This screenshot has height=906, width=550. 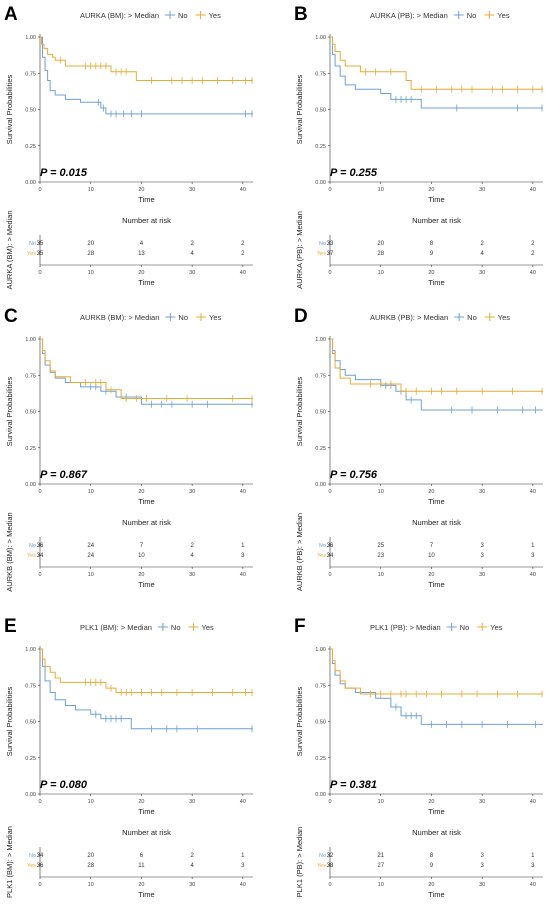 I want to click on risk-count: 9, so click(x=432, y=866).